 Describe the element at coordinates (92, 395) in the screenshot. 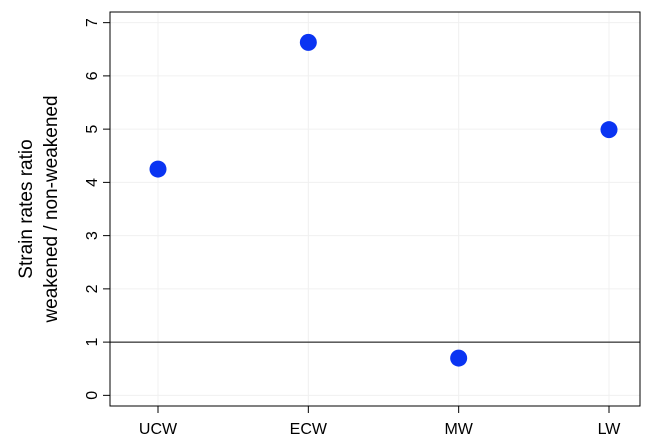

I see `y-tick-label: 0` at that location.